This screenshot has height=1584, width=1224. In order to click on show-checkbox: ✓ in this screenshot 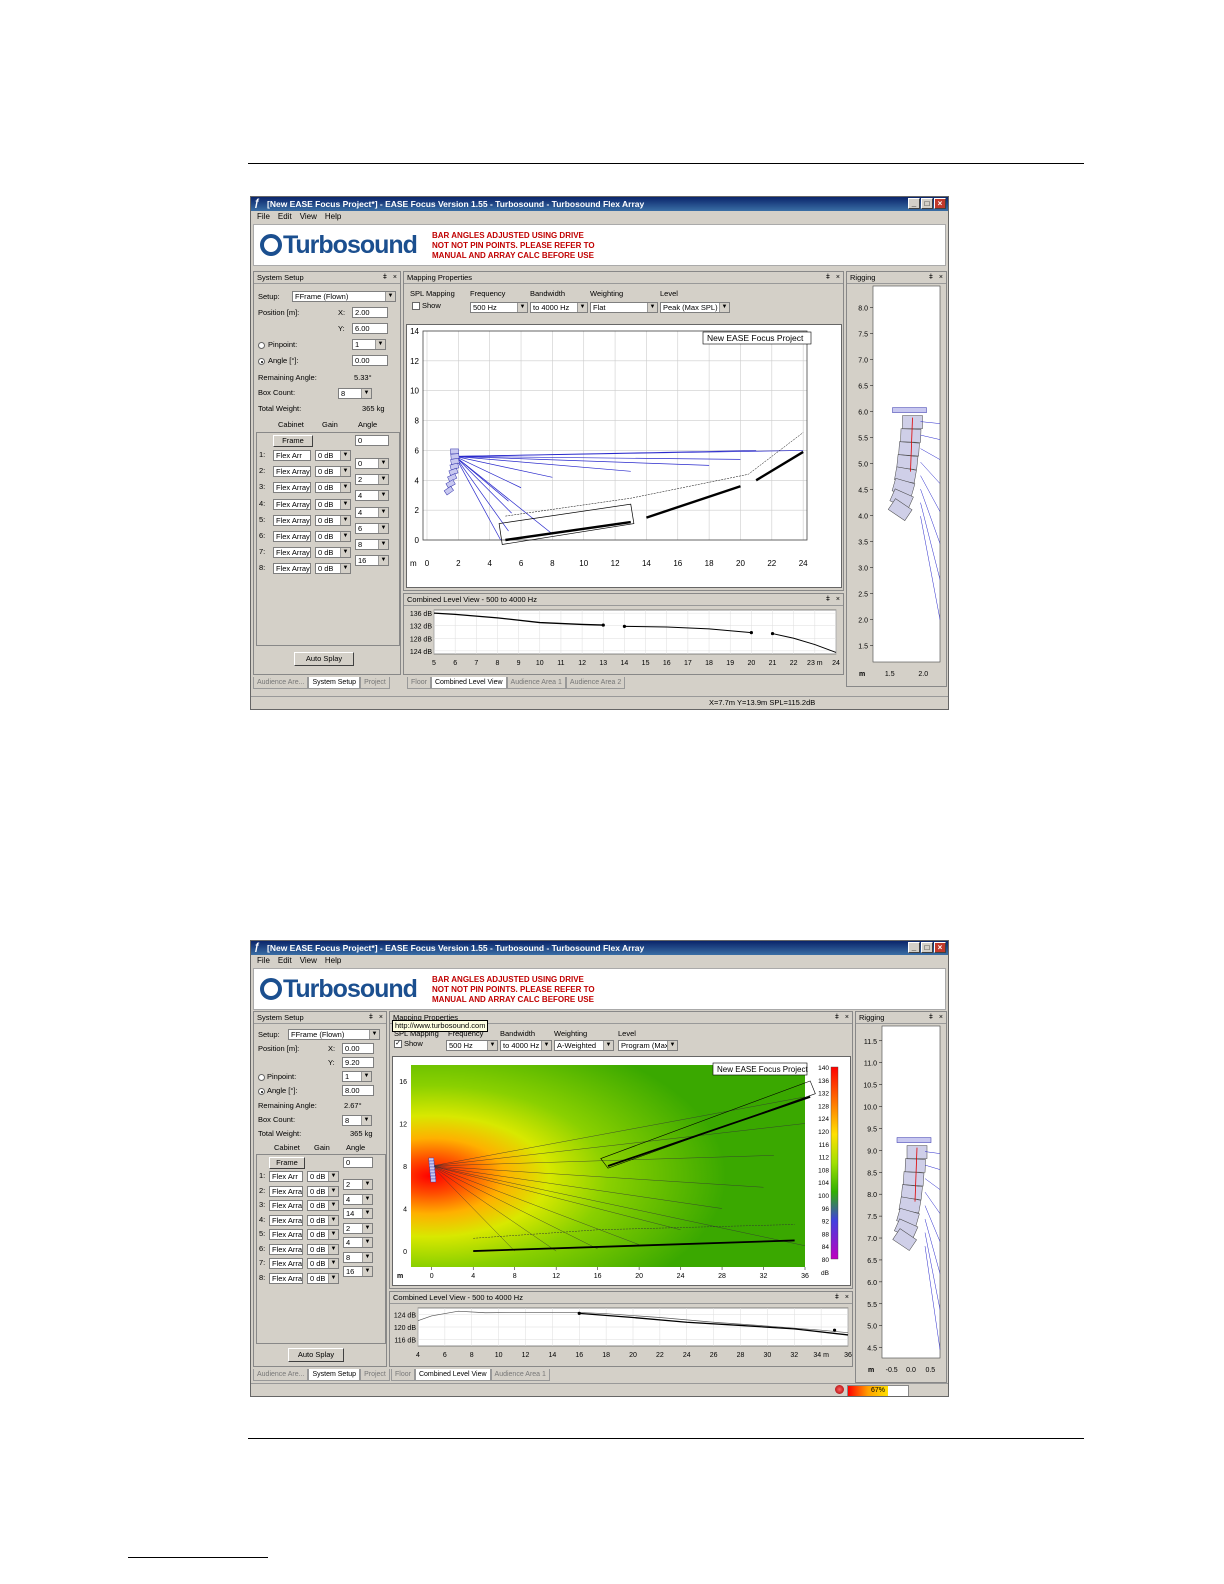, I will do `click(398, 1044)`.